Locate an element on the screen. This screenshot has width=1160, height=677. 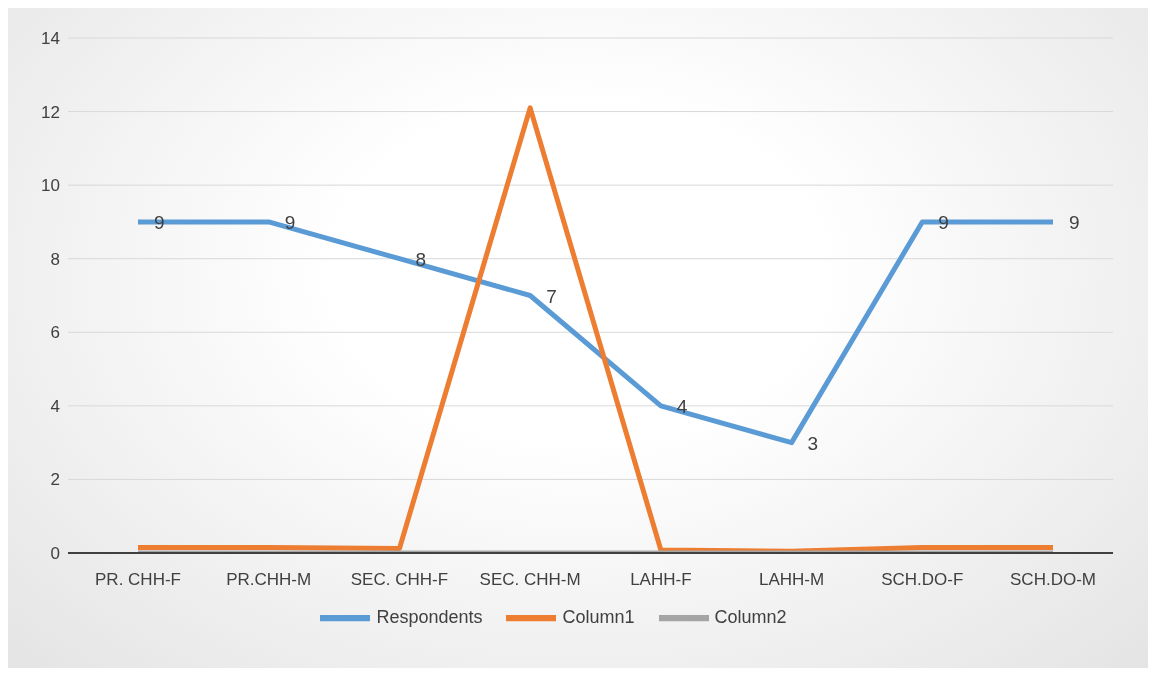
y-tick-label: 6 is located at coordinates (55, 333).